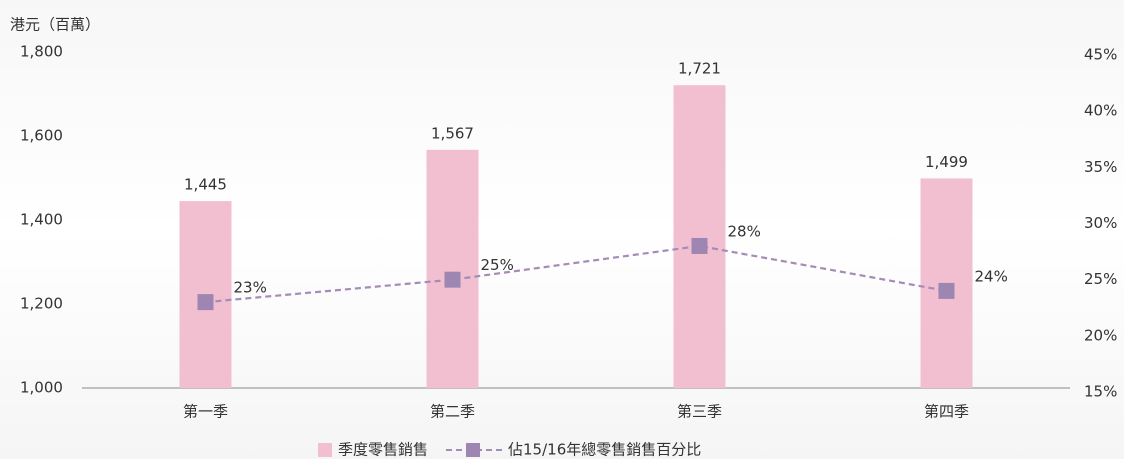 The image size is (1124, 459). Describe the element at coordinates (1100, 111) in the screenshot. I see `y2-tick-label: 40%` at that location.